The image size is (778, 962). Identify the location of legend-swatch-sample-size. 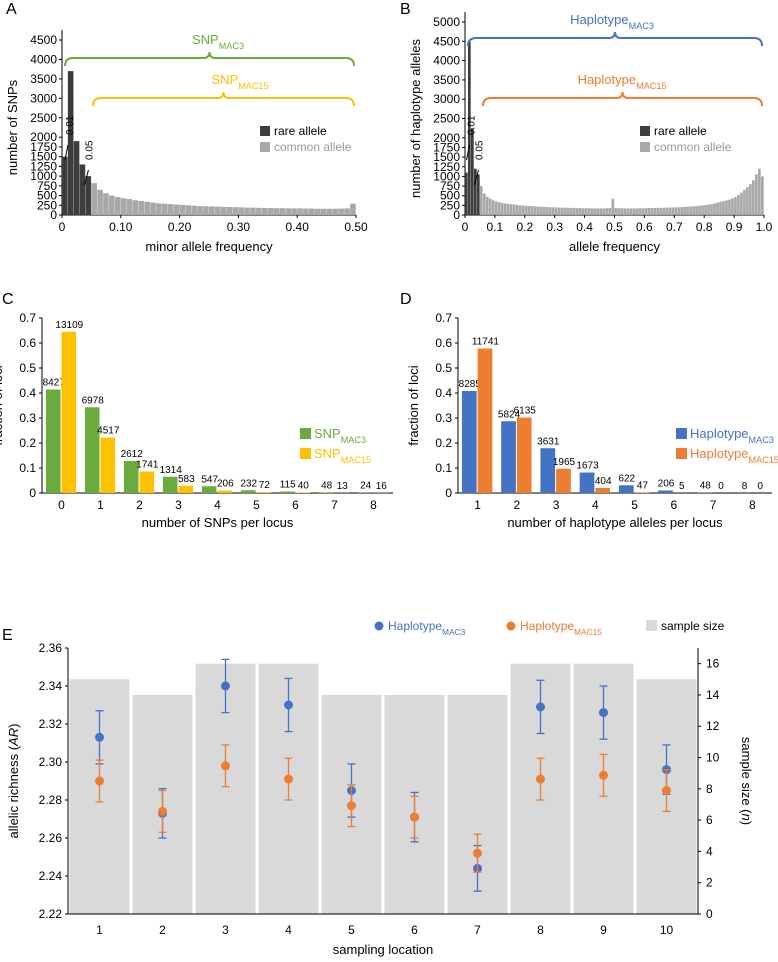
(651, 625).